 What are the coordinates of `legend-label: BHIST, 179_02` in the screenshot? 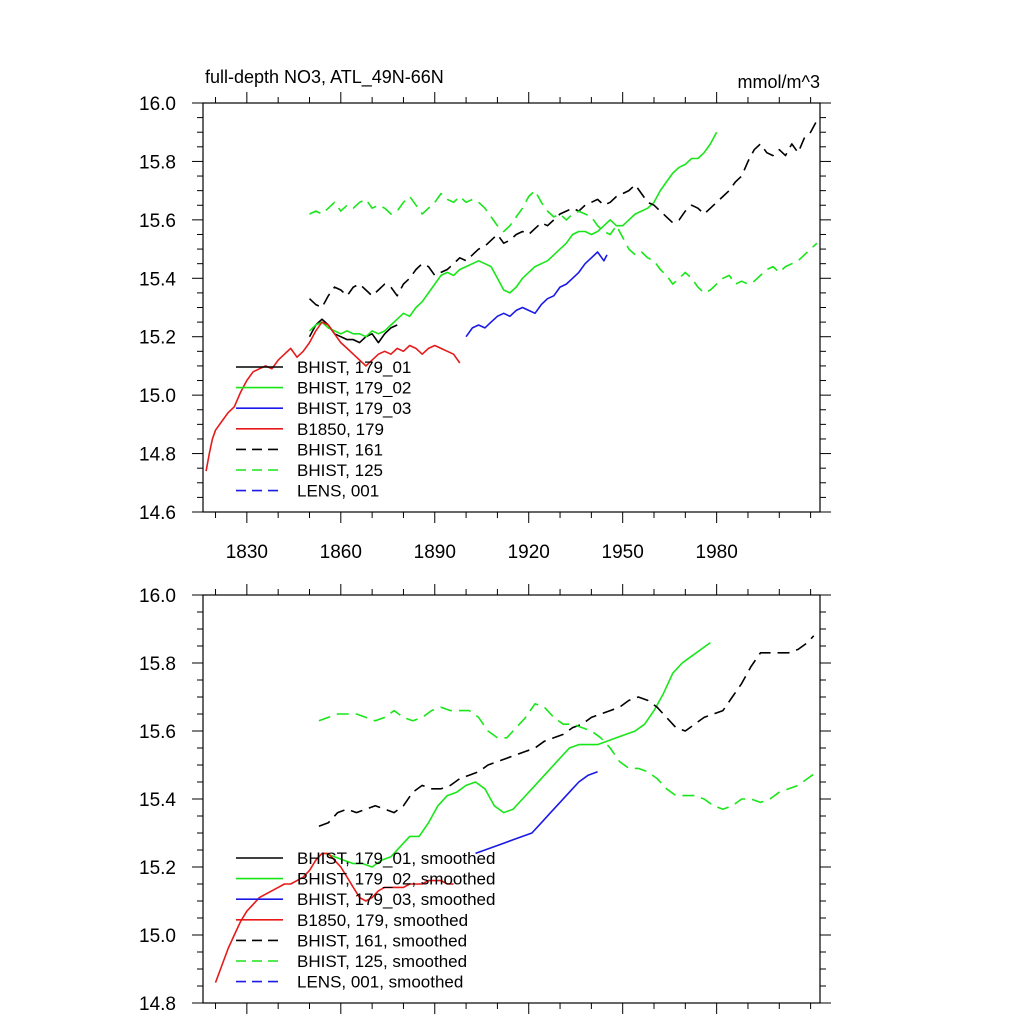 It's located at (354, 388).